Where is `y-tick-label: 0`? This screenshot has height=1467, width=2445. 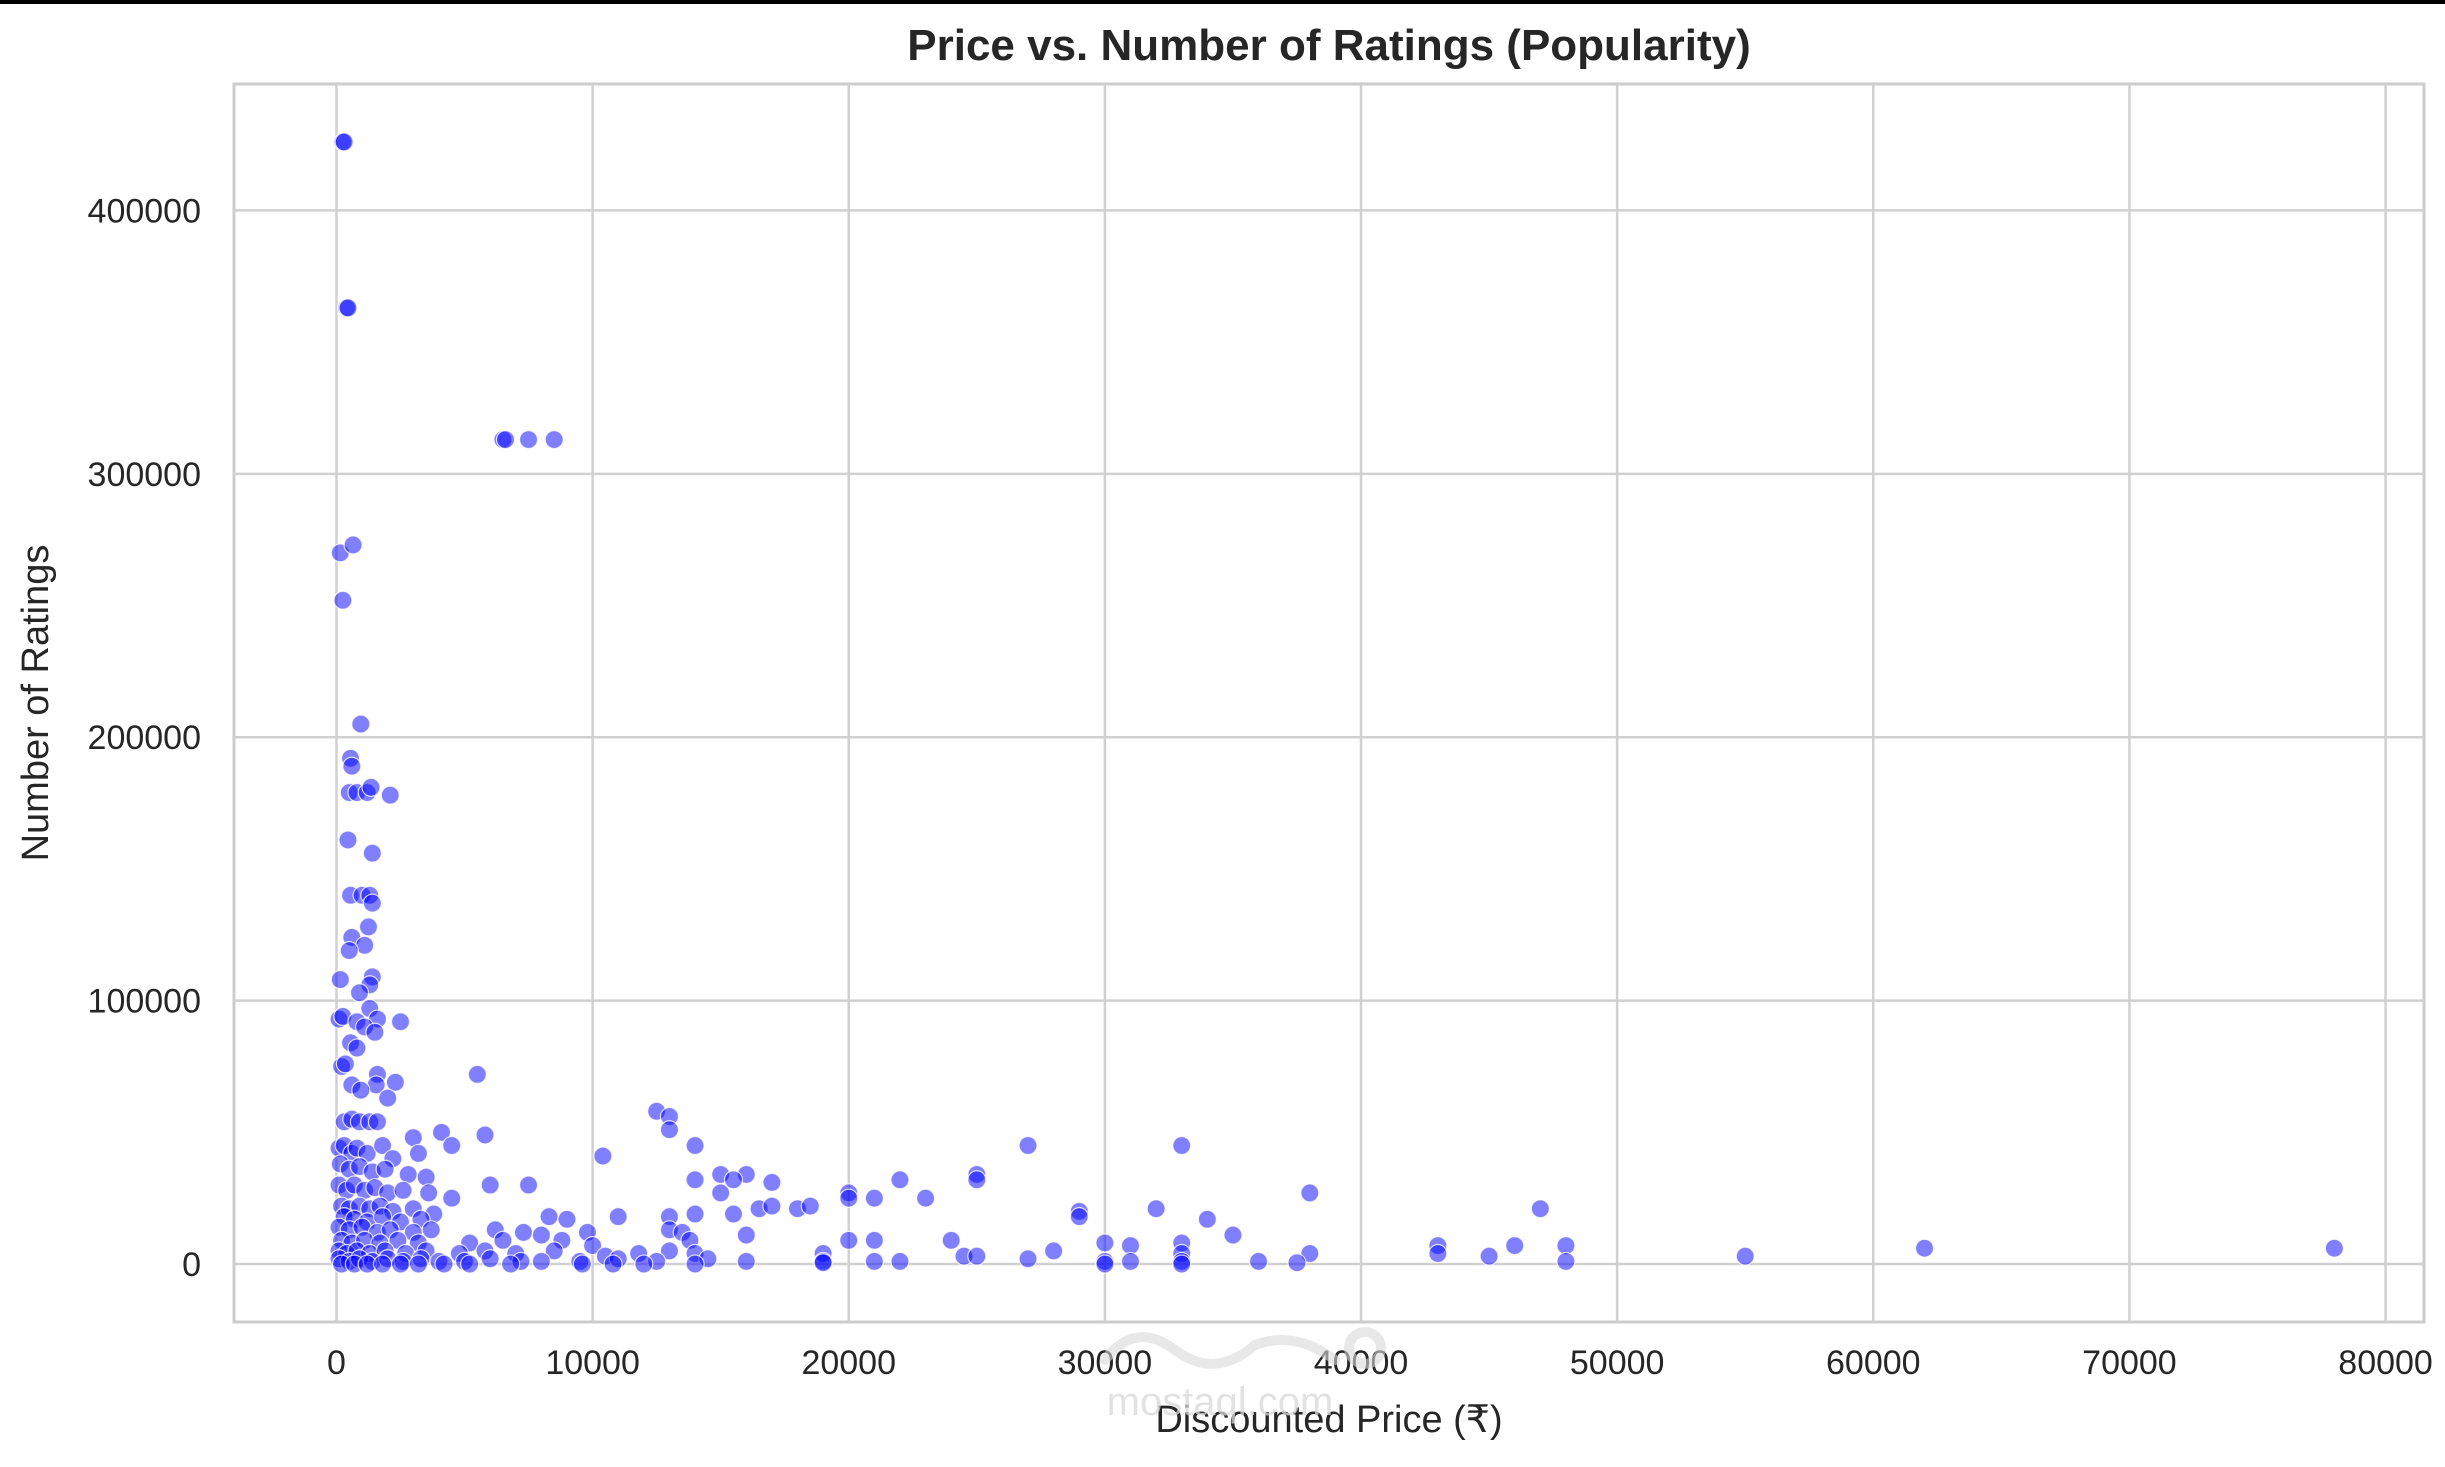
y-tick-label: 0 is located at coordinates (191, 1265).